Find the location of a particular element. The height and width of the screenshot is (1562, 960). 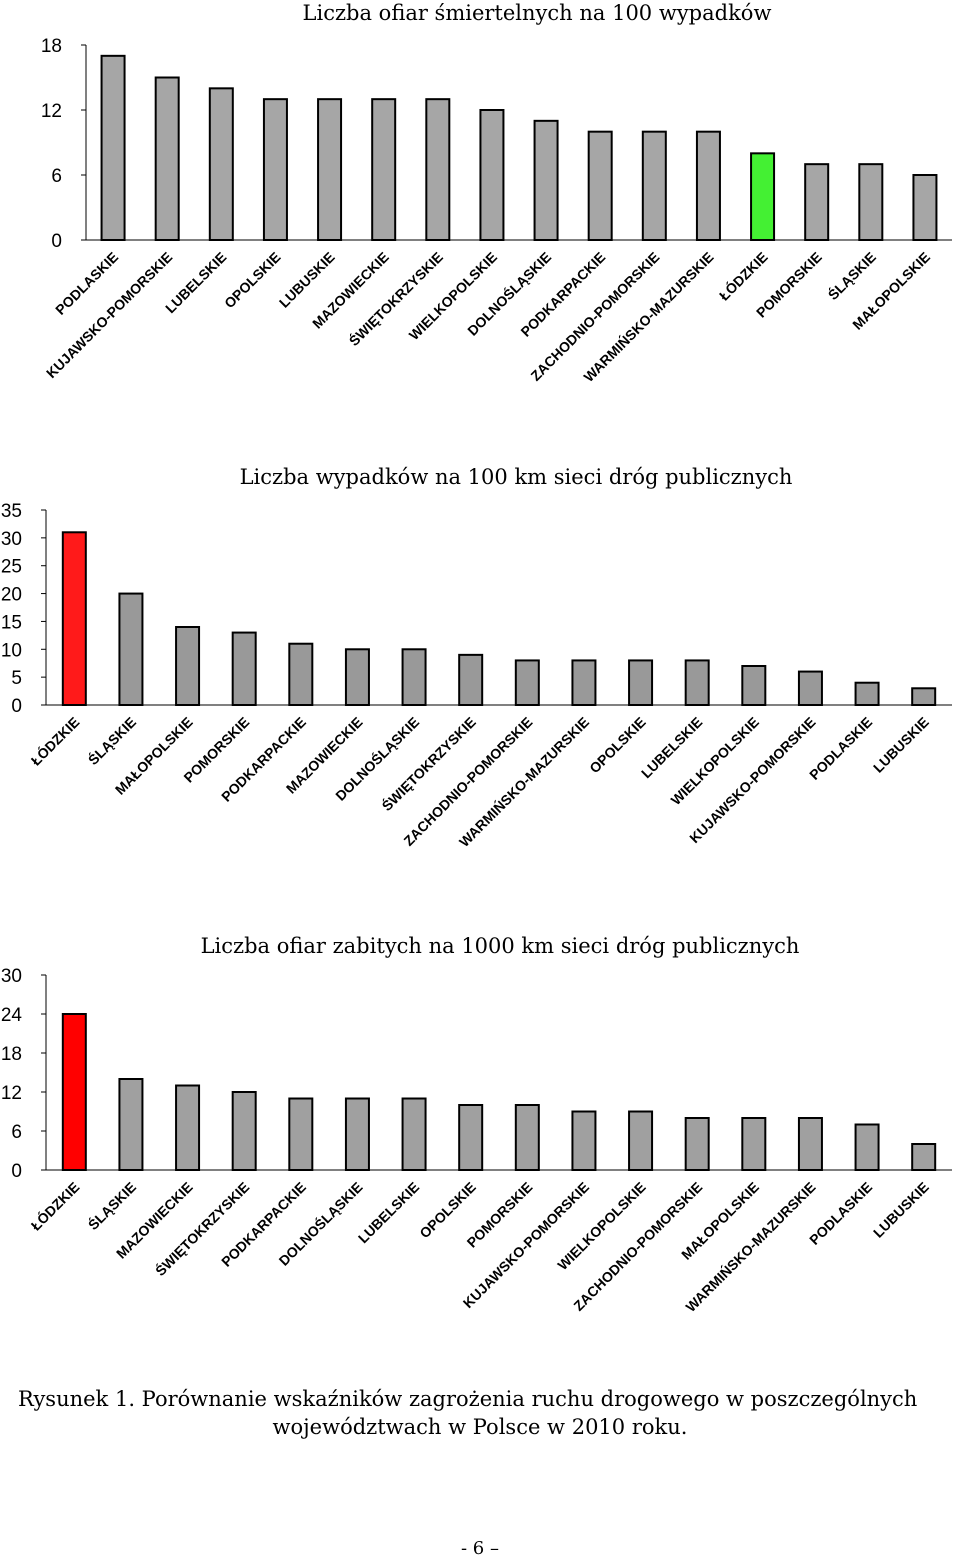

page-number: - 6 – is located at coordinates (480, 1548).